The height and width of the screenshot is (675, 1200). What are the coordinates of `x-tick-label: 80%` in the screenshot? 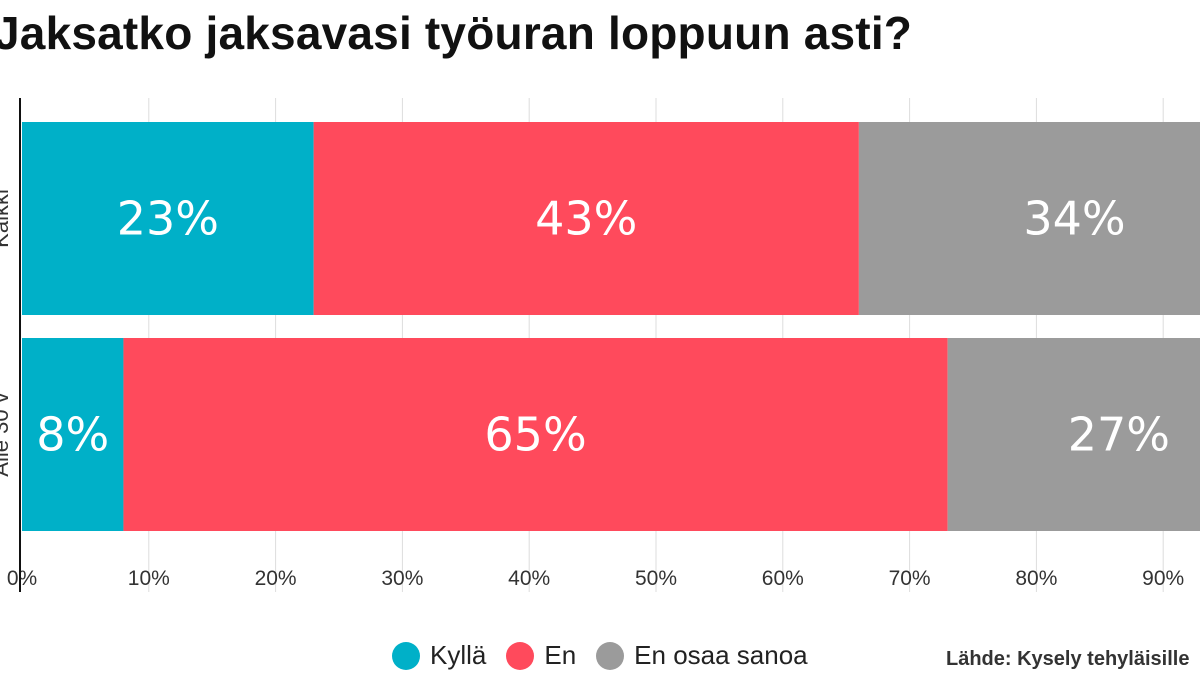 It's located at (1036, 578).